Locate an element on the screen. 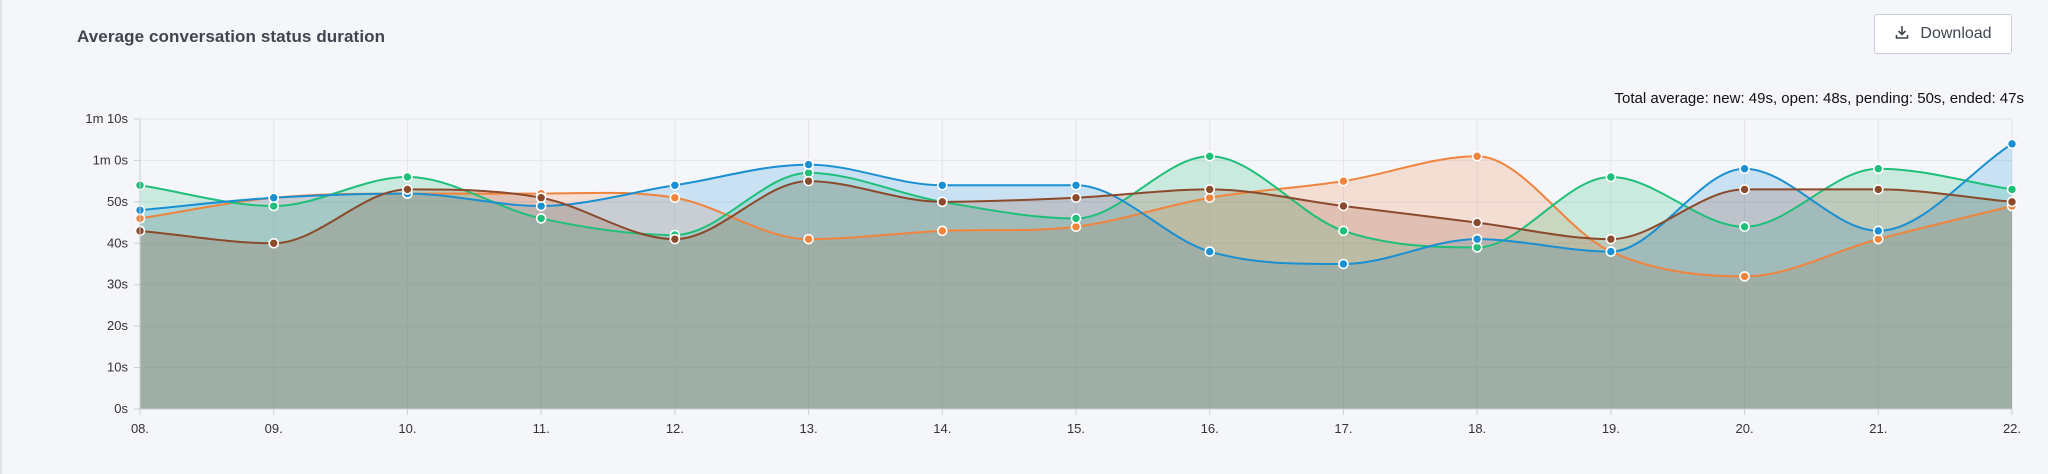 Image resolution: width=2048 pixels, height=474 pixels. x-tick-label: 19. is located at coordinates (1611, 428).